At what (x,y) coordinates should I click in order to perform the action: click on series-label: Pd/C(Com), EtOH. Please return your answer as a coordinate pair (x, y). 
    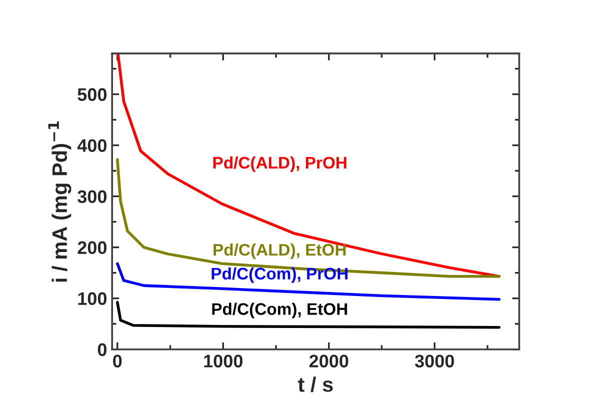
    Looking at the image, I should click on (280, 310).